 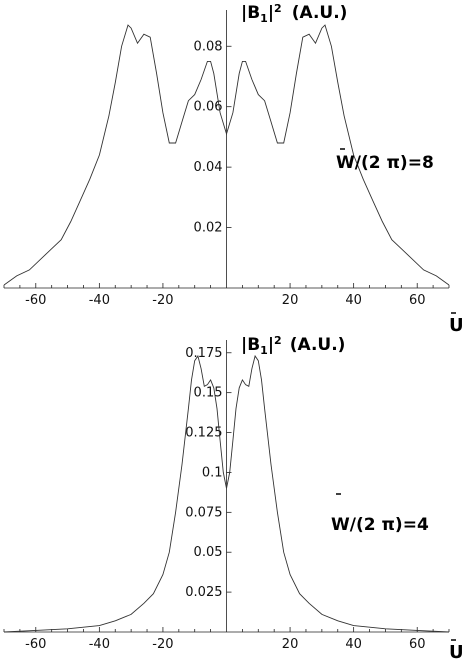 What do you see at coordinates (290, 300) in the screenshot?
I see `panel-top-xtick-label: 20` at bounding box center [290, 300].